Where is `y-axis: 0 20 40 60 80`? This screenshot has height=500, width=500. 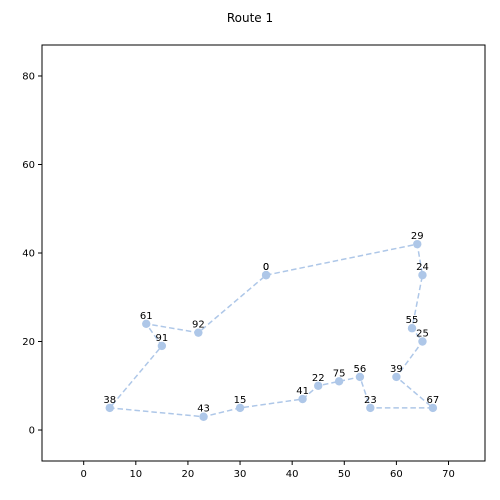 y-axis: 0 20 40 60 80 is located at coordinates (32, 254).